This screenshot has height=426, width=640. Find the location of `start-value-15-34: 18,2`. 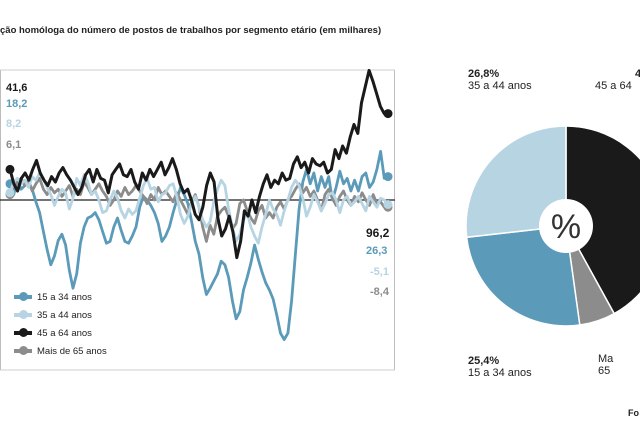

start-value-15-34: 18,2 is located at coordinates (17, 104).